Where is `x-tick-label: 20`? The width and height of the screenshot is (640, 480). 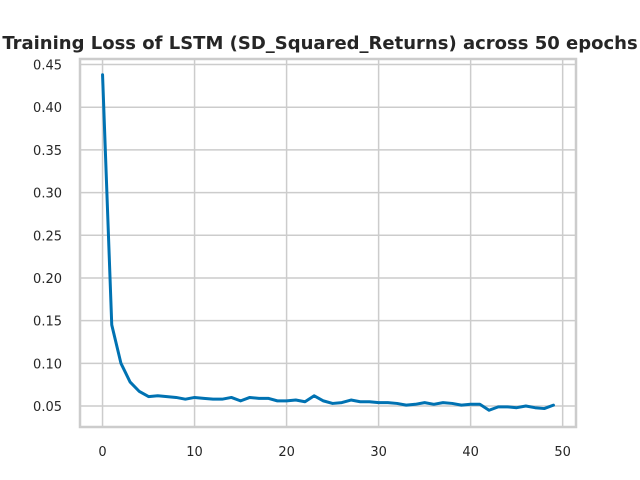
x-tick-label: 20 is located at coordinates (286, 452).